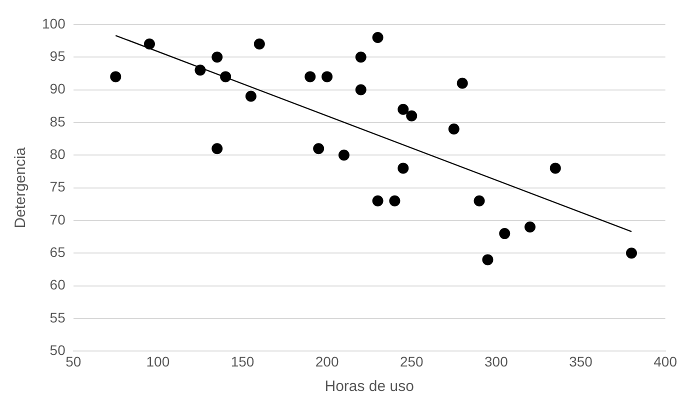  Describe the element at coordinates (327, 361) in the screenshot. I see `x-tick-label: 200` at that location.